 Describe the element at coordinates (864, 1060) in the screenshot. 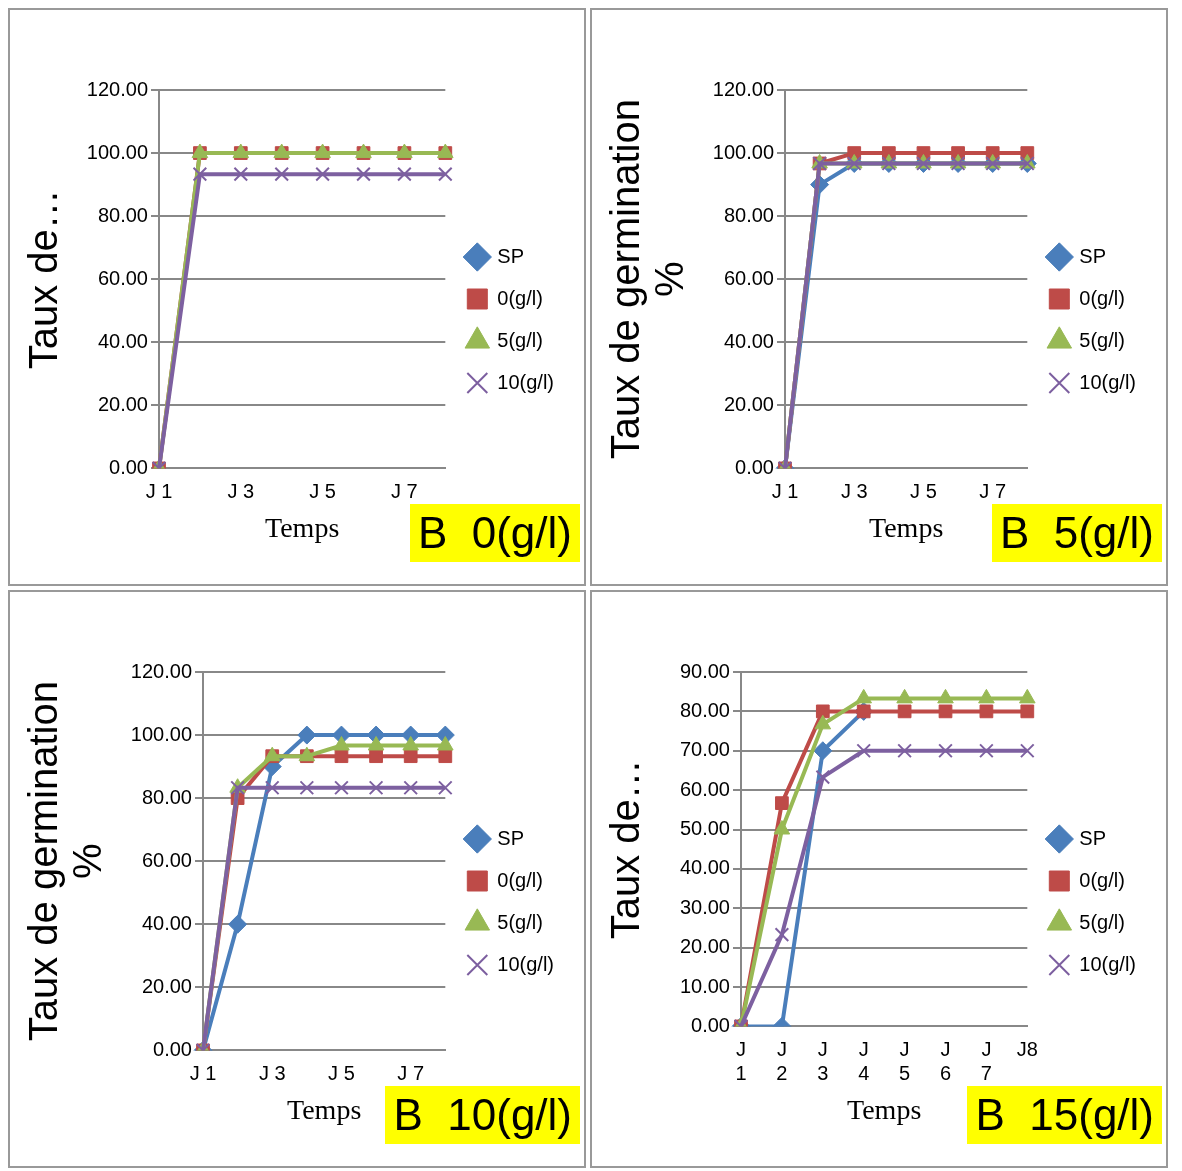

I see `x-tick-label: J 4` at that location.